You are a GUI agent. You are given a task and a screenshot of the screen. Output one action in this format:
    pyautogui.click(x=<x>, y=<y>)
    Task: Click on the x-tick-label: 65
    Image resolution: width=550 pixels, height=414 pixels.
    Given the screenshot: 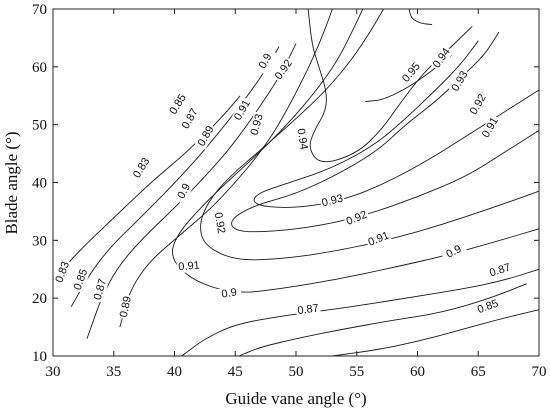 What is the action you would take?
    pyautogui.click(x=478, y=372)
    